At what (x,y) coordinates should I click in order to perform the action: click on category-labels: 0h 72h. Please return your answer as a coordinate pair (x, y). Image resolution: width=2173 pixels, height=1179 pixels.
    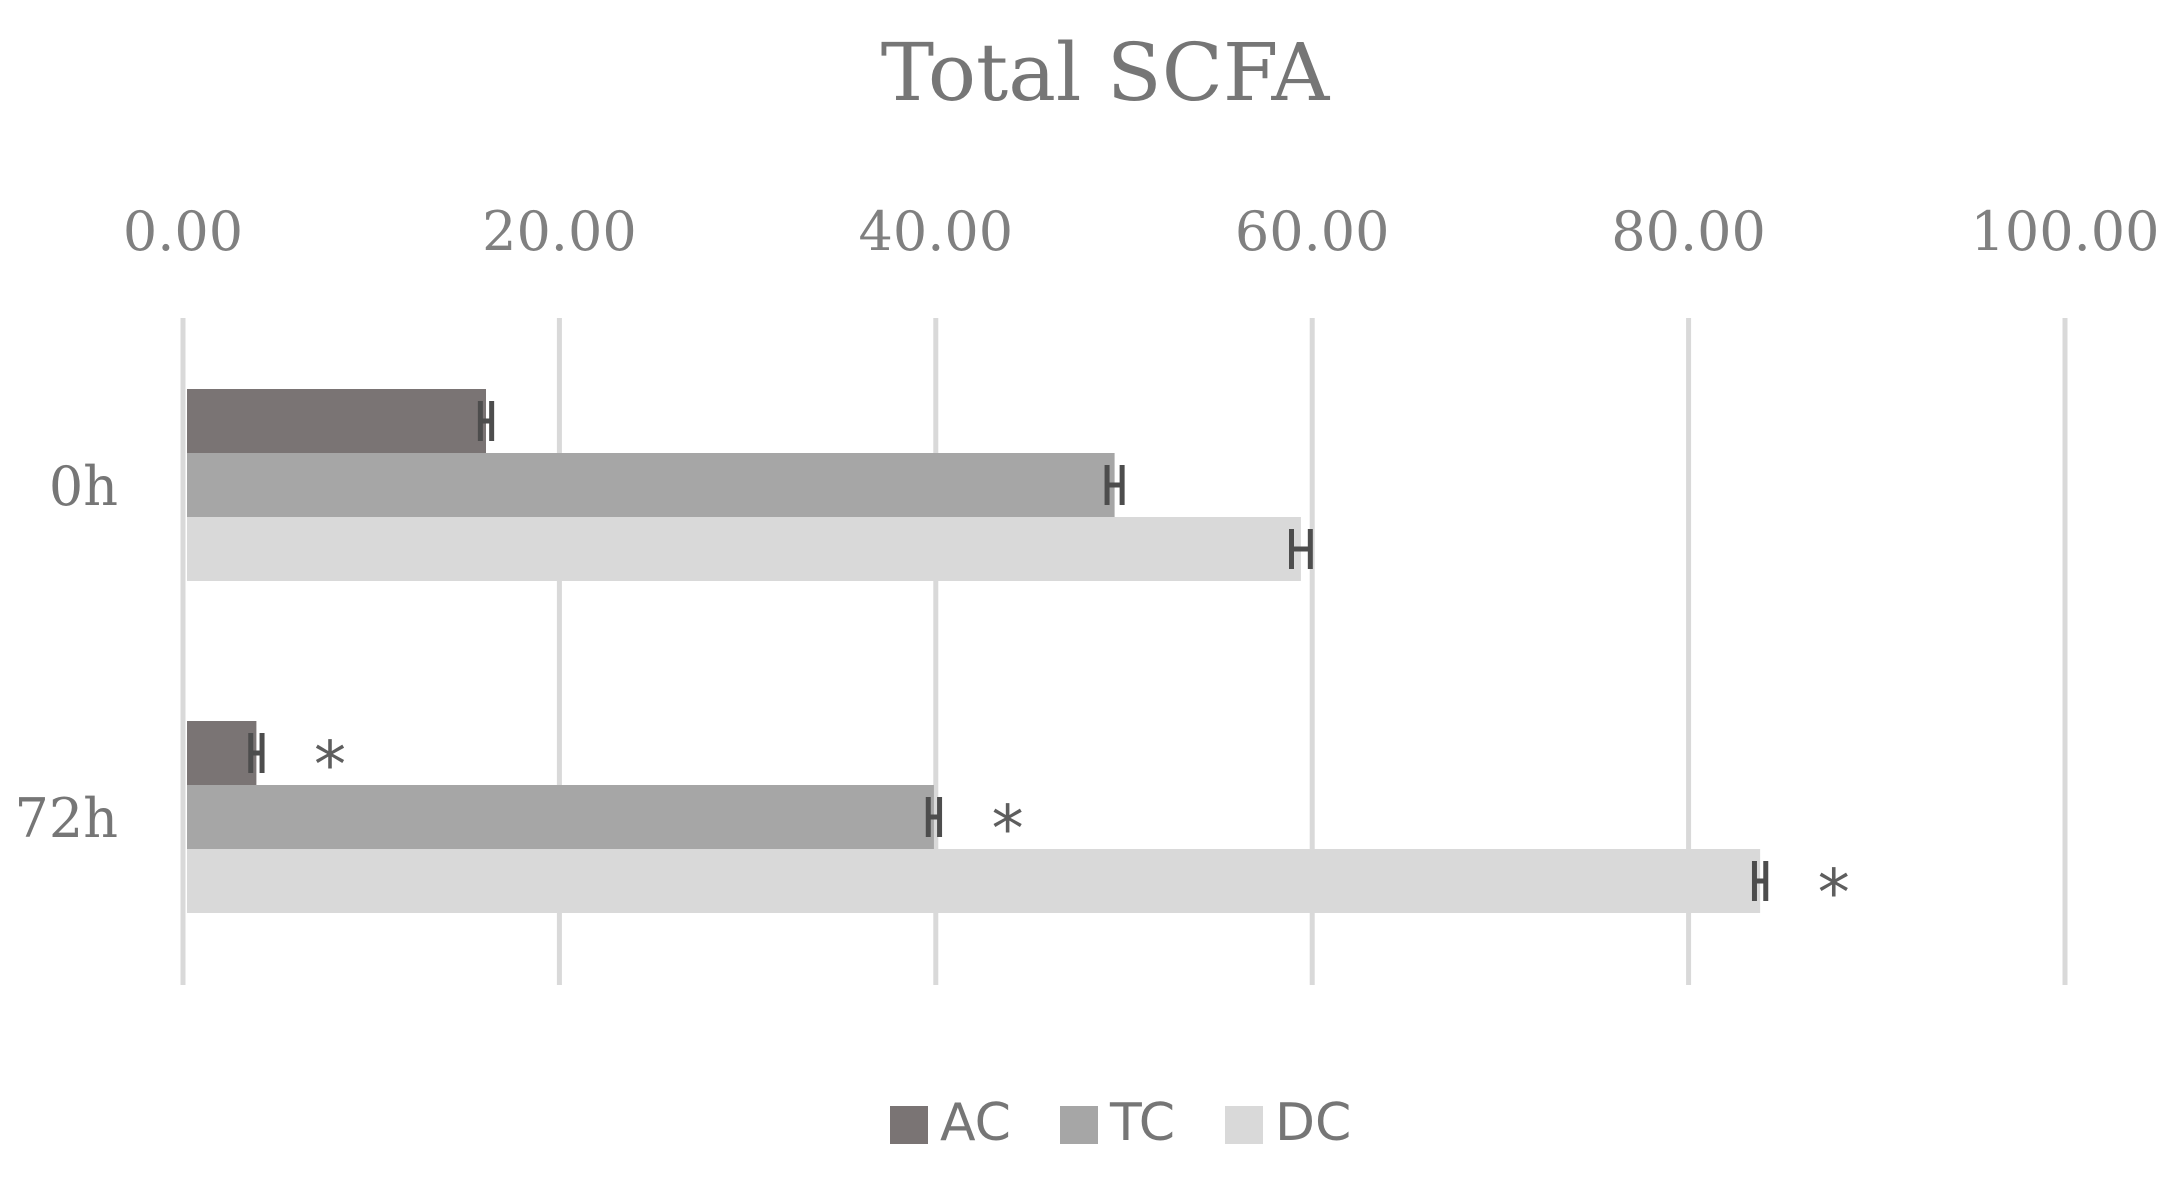
    Looking at the image, I should click on (67, 652).